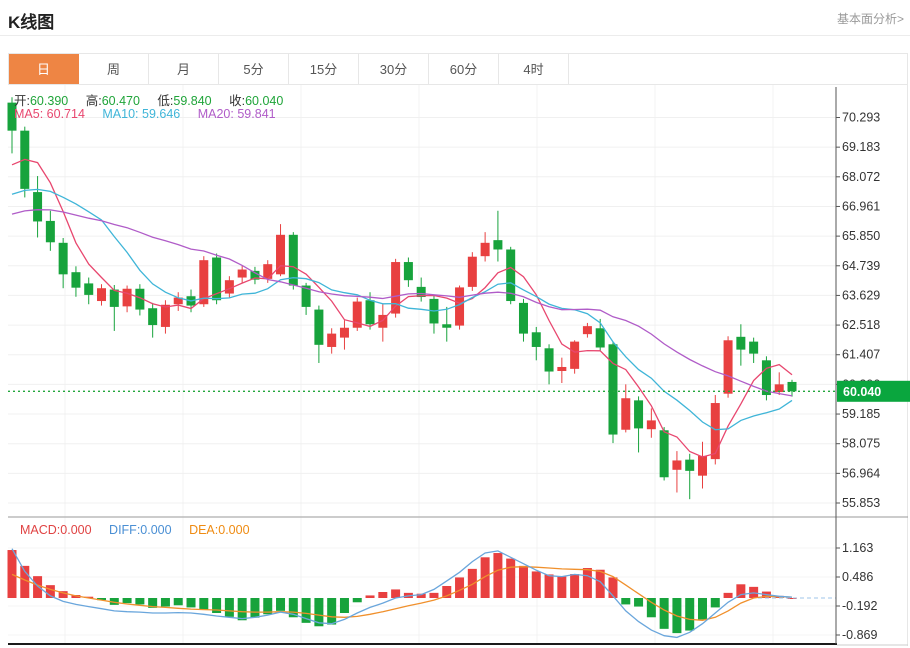 Image resolution: width=910 pixels, height=648 pixels. What do you see at coordinates (192, 101) in the screenshot?
I see `low-value: 59.840` at bounding box center [192, 101].